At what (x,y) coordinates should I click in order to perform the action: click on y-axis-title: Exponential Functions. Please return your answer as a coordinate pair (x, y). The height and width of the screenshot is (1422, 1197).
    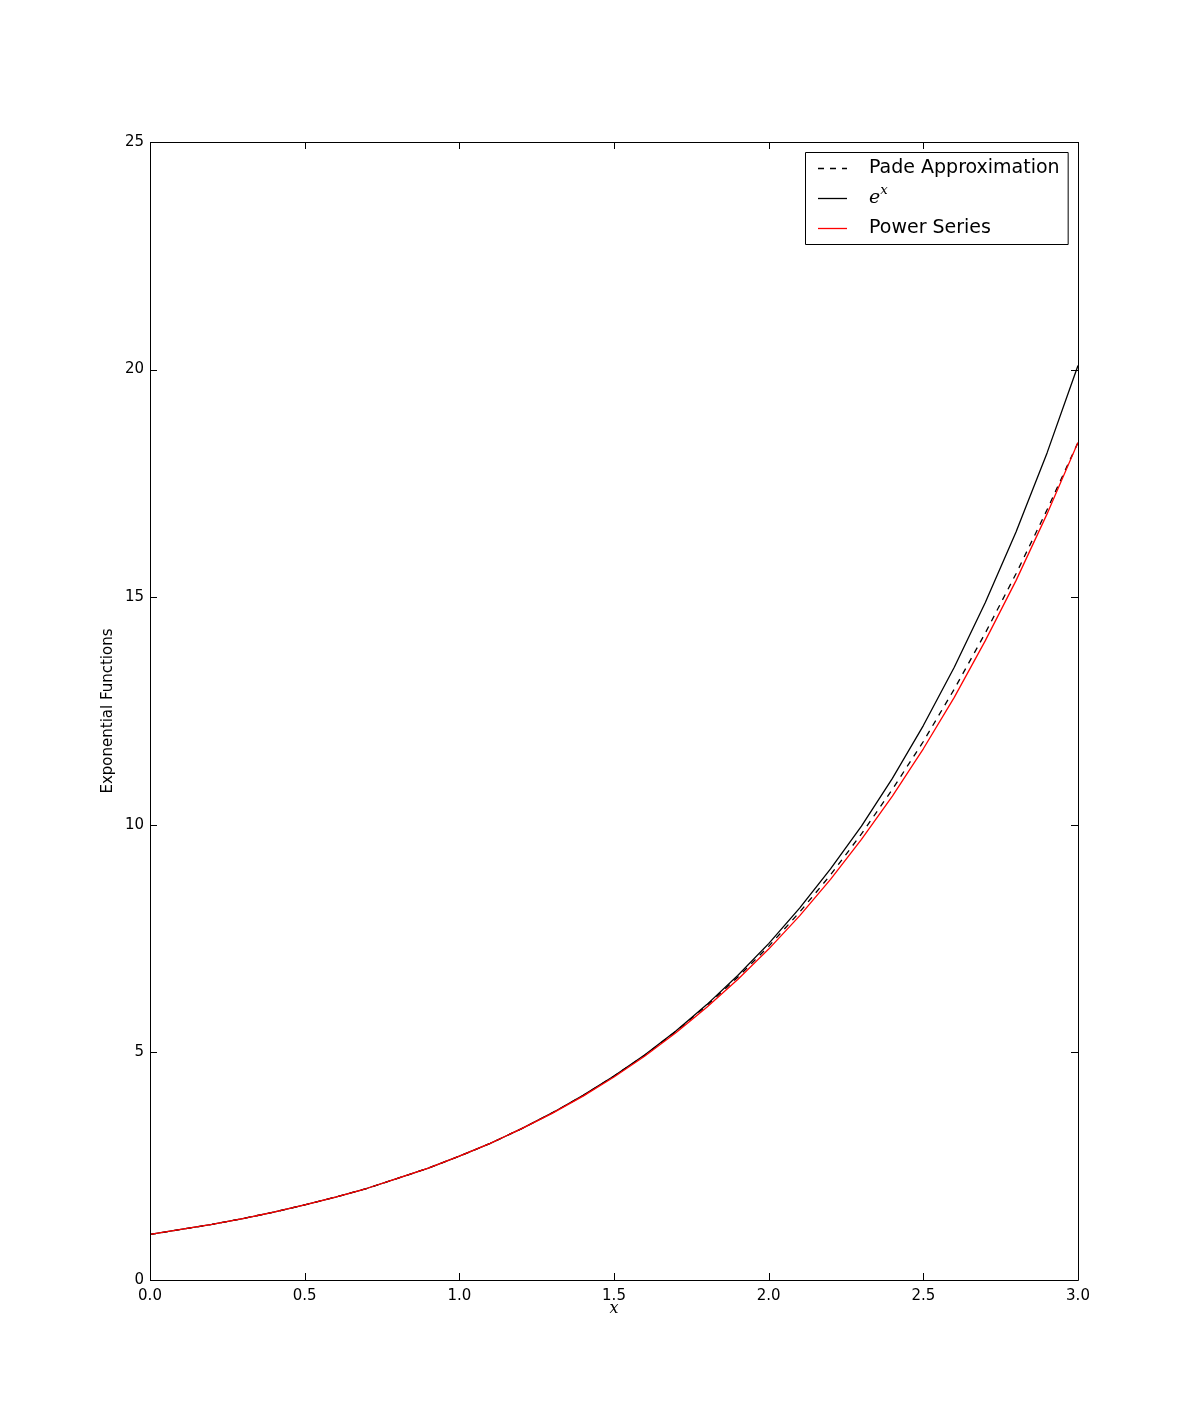
    Looking at the image, I should click on (106, 711).